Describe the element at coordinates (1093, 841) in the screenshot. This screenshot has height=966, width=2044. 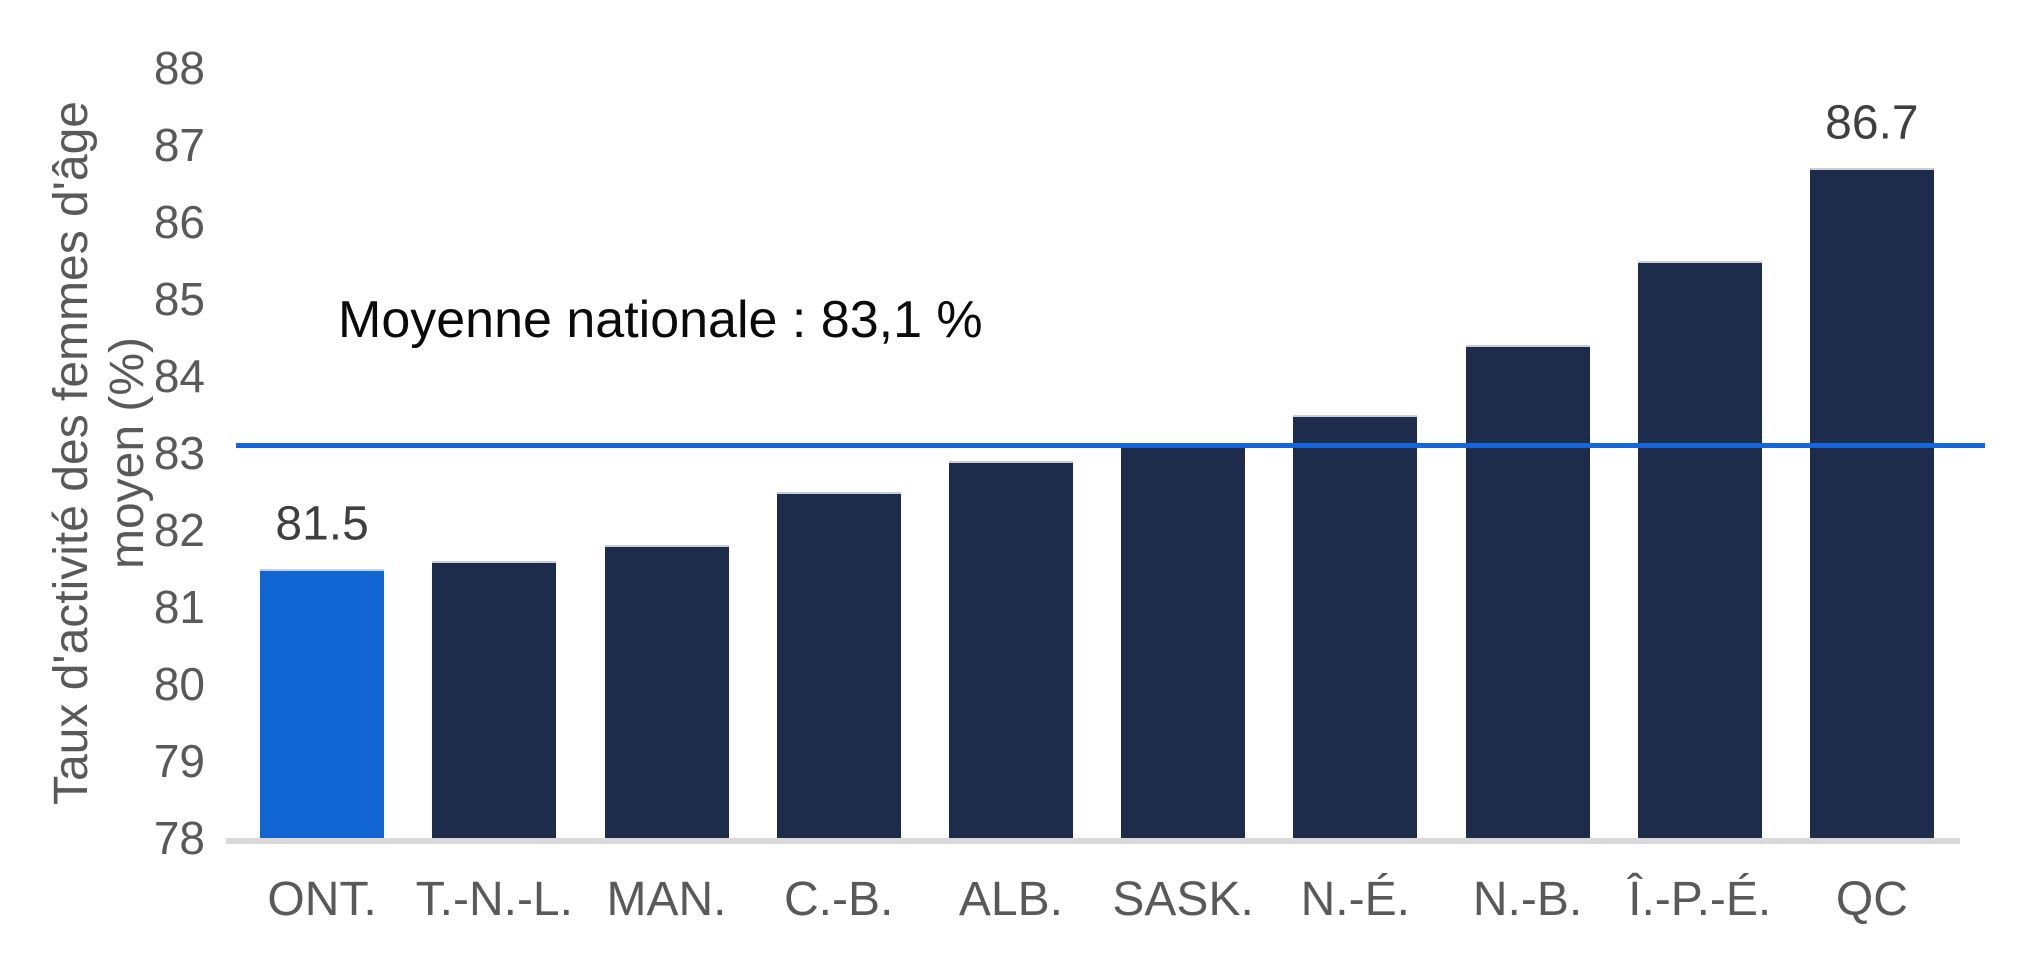
I see `x-axis-line` at that location.